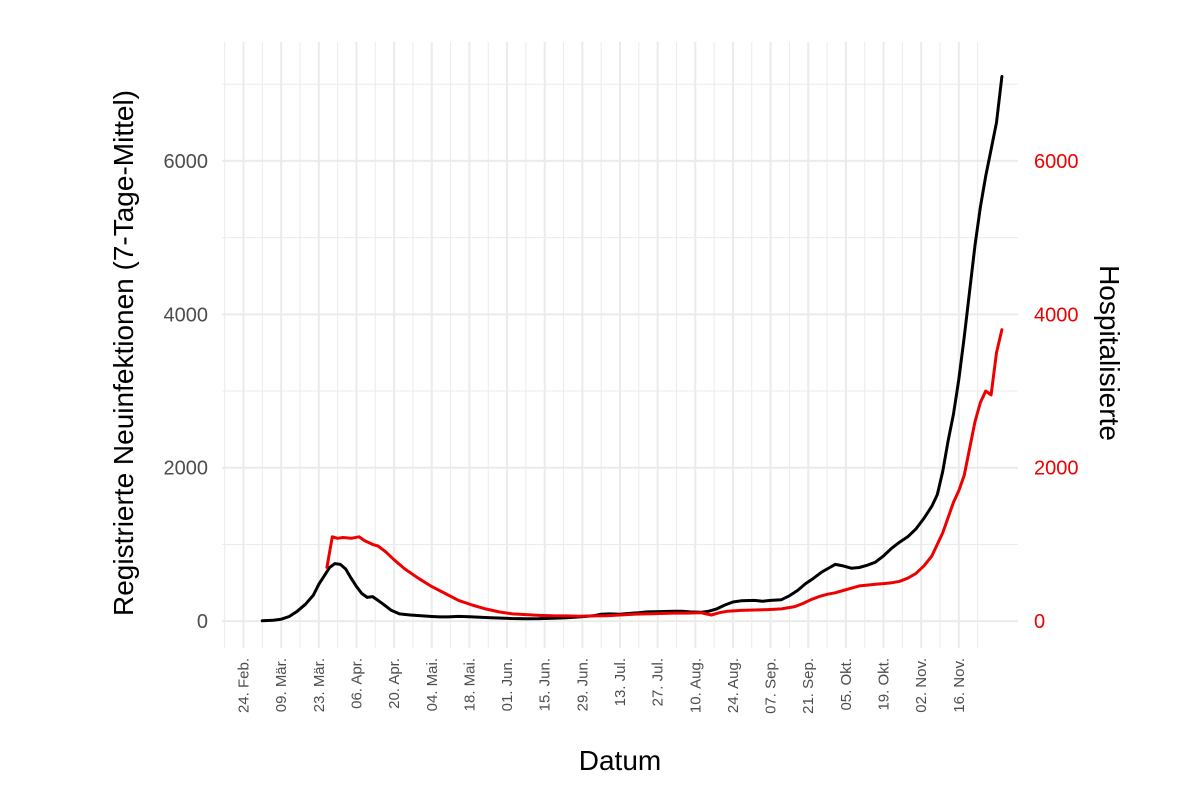 This screenshot has height=806, width=1200. I want to click on x-tick-label: 21. Sep., so click(808, 686).